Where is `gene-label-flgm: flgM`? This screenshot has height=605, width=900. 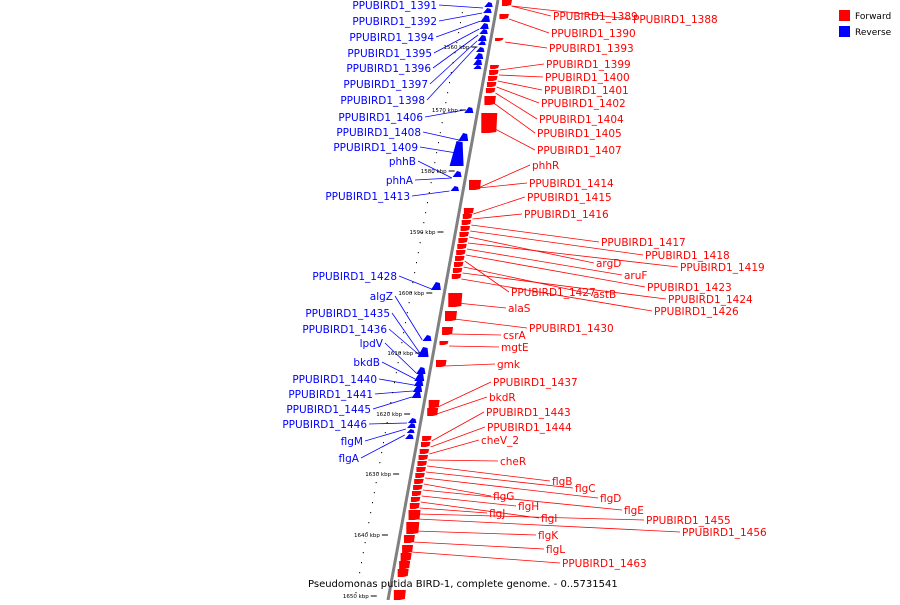 gene-label-flgm: flgM is located at coordinates (352, 442).